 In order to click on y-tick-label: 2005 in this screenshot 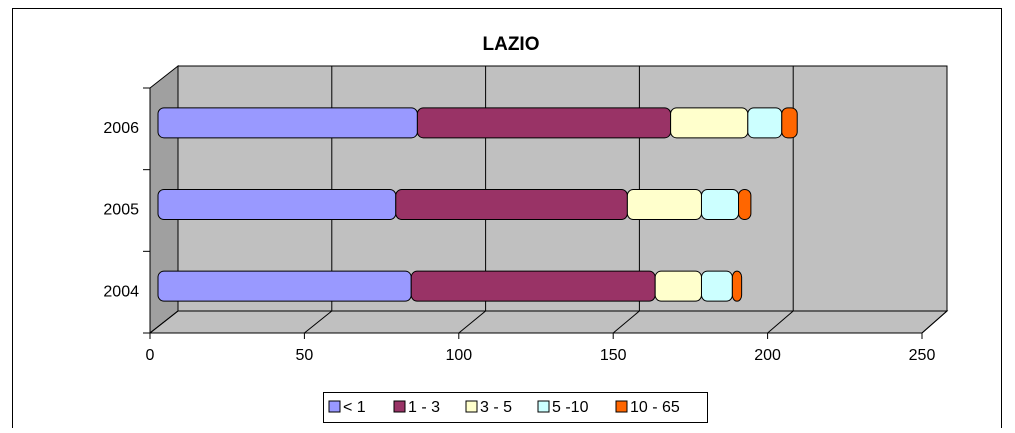, I will do `click(121, 210)`.